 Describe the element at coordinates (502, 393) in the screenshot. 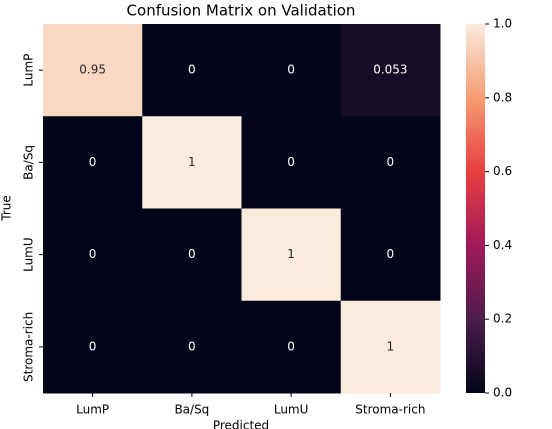

I see `colorbar-tick-label: 0.0` at that location.